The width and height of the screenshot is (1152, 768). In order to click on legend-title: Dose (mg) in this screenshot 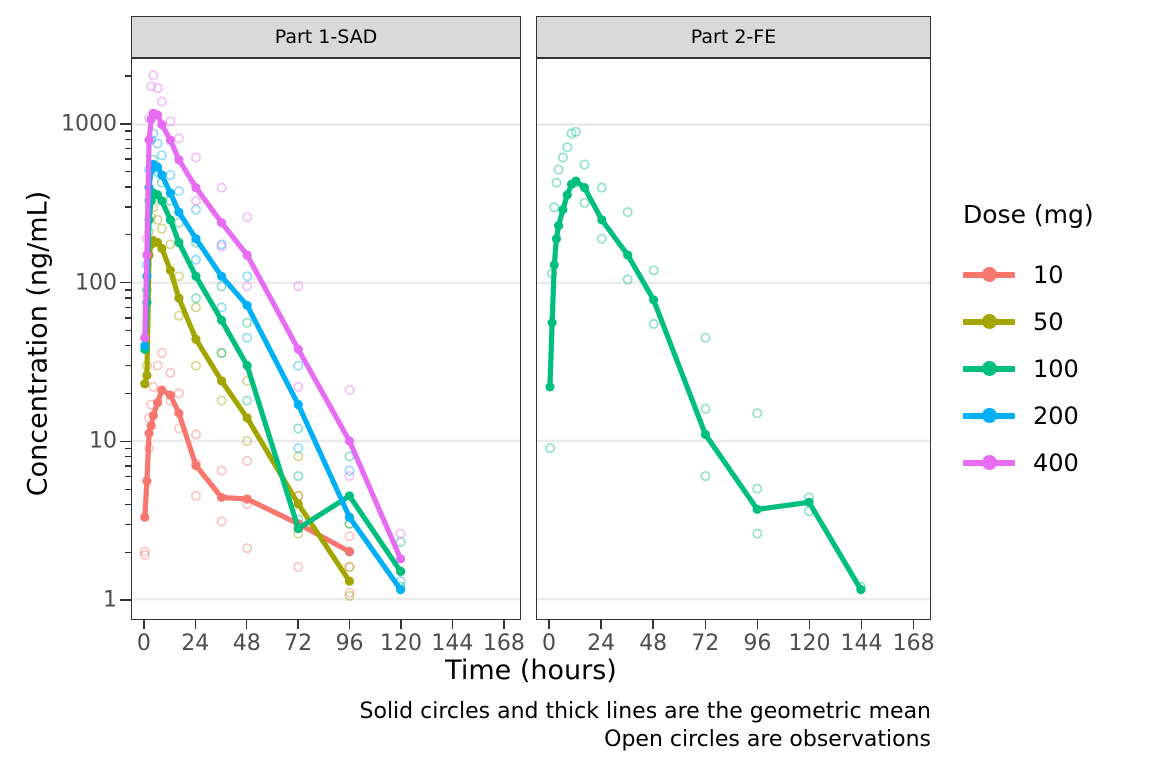, I will do `click(1028, 214)`.